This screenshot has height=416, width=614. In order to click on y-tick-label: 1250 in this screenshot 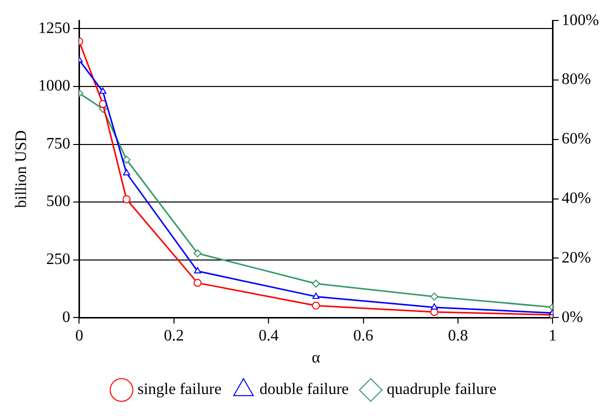, I will do `click(54, 28)`.